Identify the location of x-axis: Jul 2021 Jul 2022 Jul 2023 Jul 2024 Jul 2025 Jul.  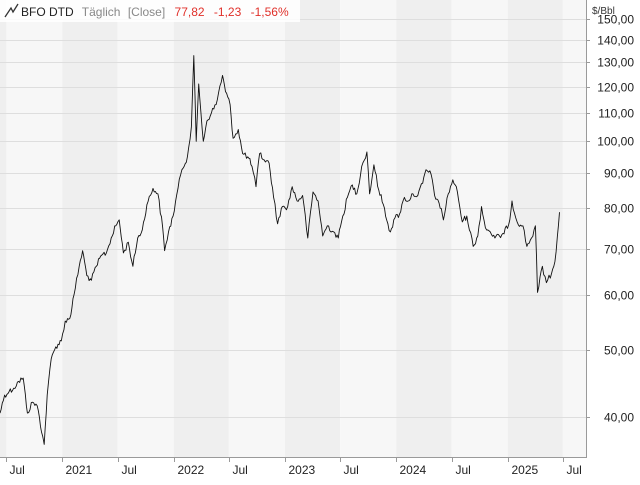
(294, 467).